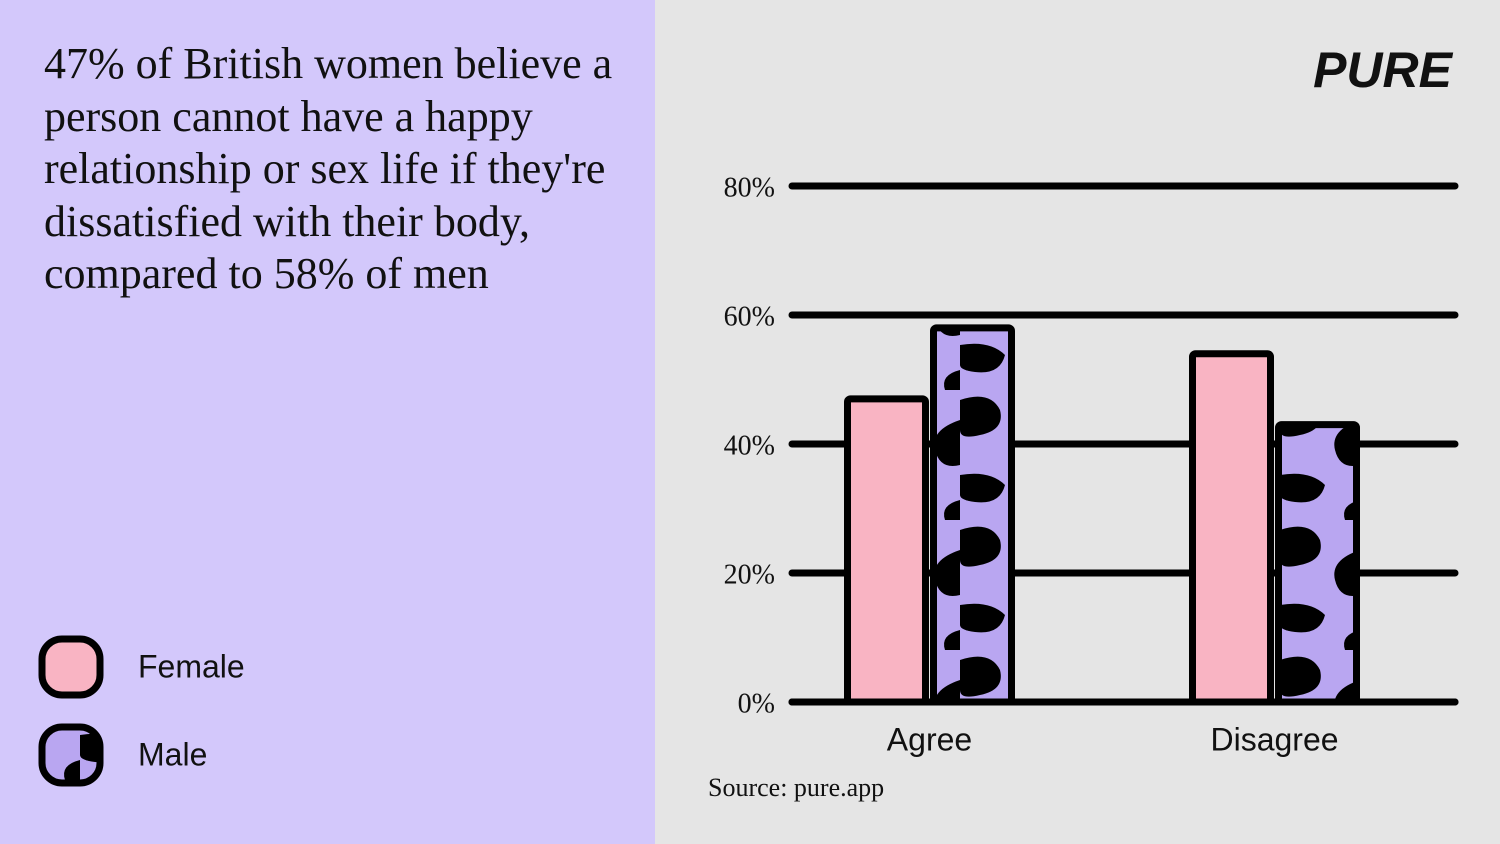  I want to click on legend-label: Female, so click(191, 666).